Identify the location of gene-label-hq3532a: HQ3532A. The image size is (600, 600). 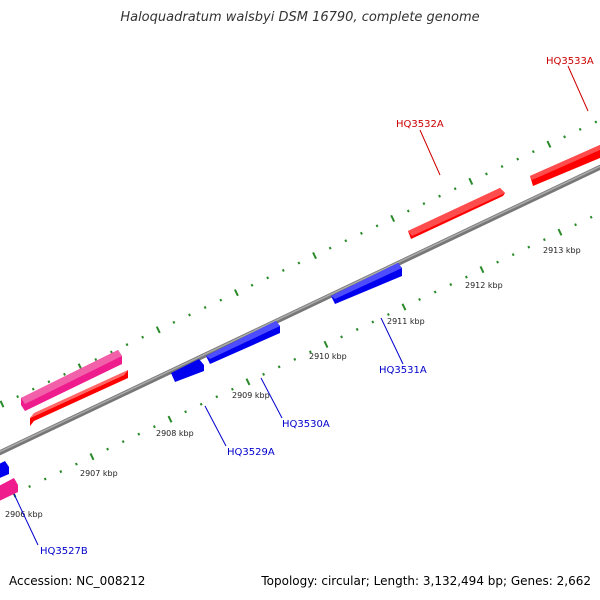
(420, 124).